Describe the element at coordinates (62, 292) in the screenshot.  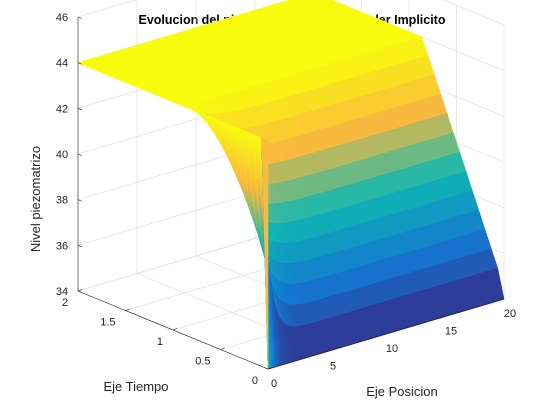
I see `z-tick-label: 34` at that location.